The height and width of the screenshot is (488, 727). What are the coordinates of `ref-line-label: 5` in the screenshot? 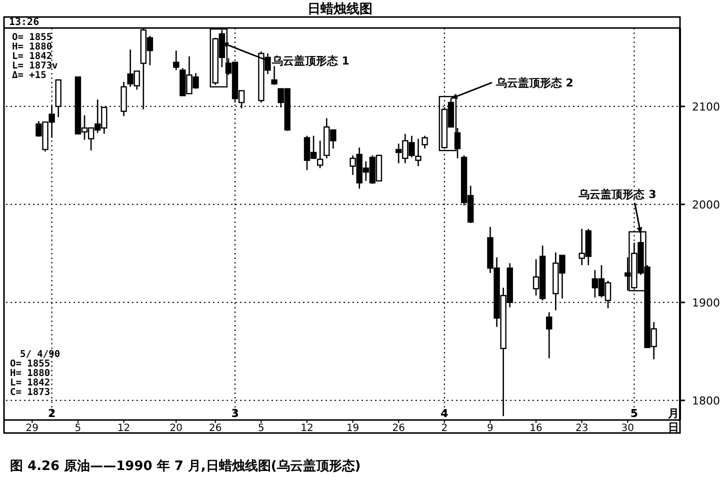 It's located at (634, 413).